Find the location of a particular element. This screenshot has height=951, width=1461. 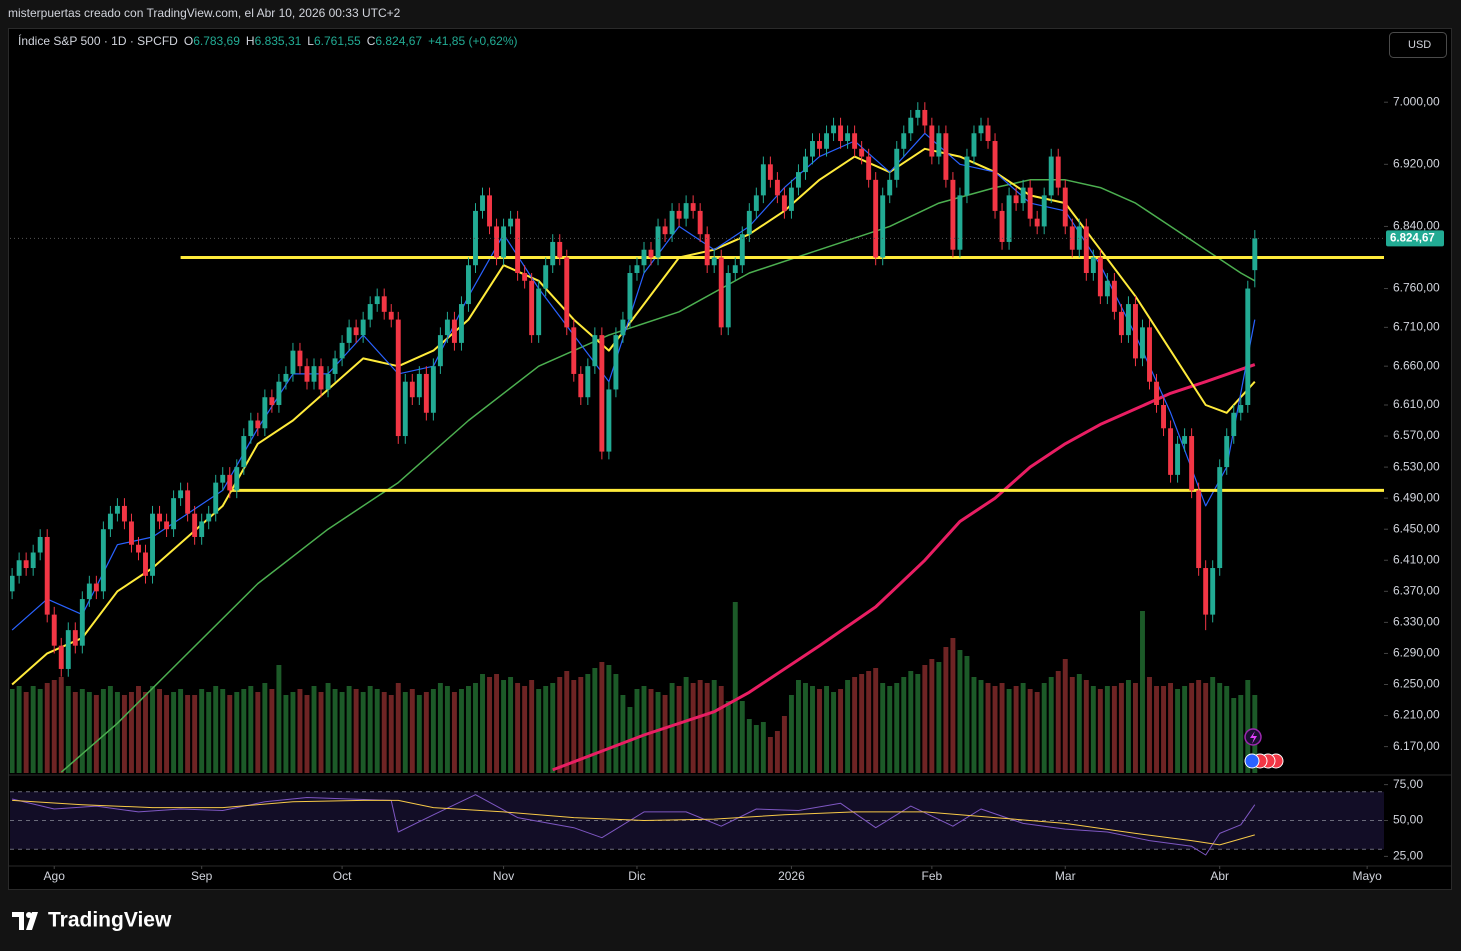

x-tick-label: Mayo is located at coordinates (1367, 876).